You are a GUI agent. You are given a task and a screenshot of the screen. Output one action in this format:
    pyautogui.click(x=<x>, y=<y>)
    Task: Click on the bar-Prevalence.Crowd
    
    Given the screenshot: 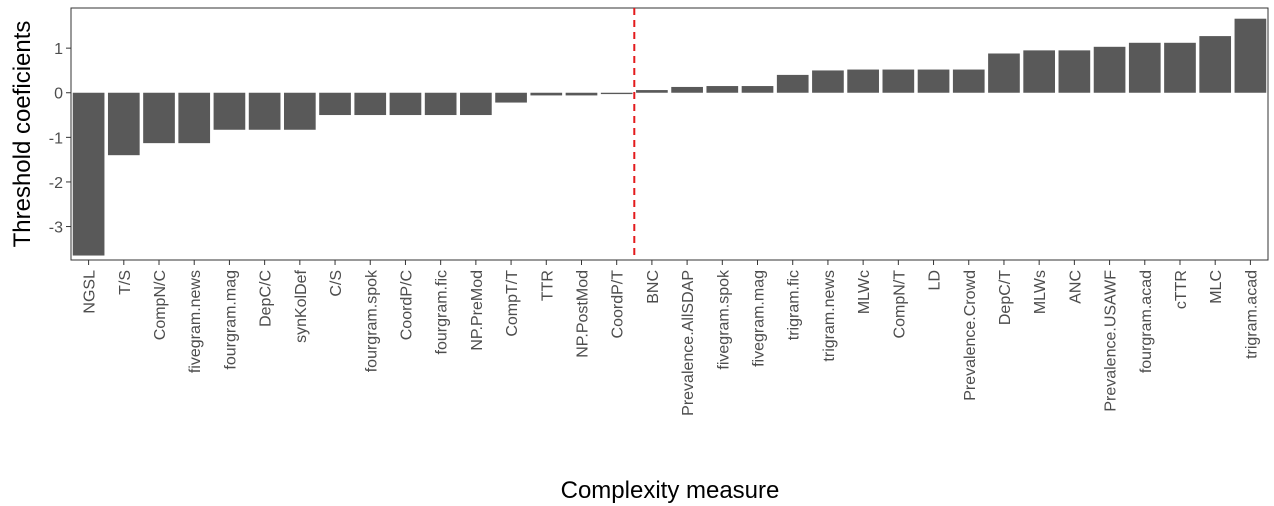 What is the action you would take?
    pyautogui.click(x=968, y=81)
    